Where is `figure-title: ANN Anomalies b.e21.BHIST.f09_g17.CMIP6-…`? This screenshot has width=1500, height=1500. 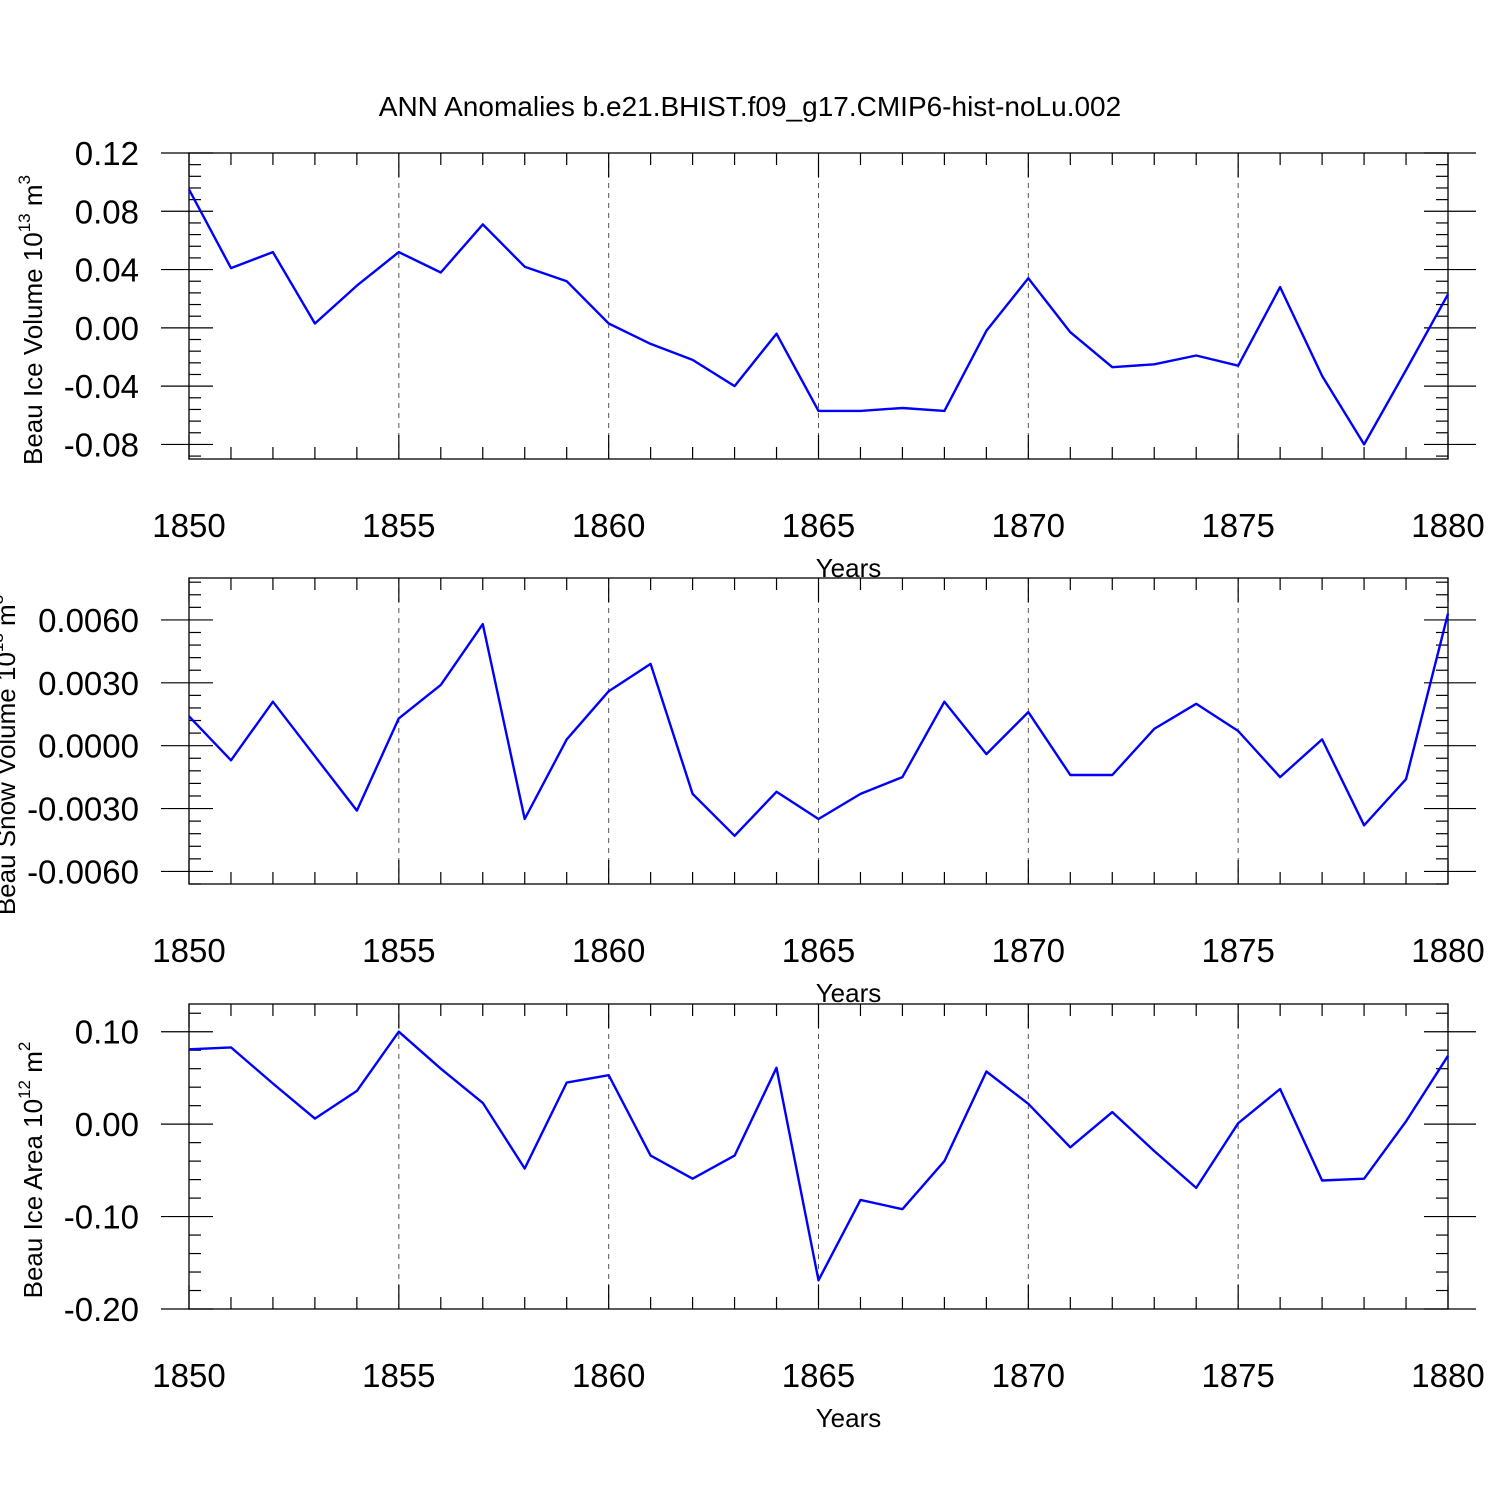
figure-title: ANN Anomalies b.e21.BHIST.f09_g17.CMIP6-… is located at coordinates (750, 106).